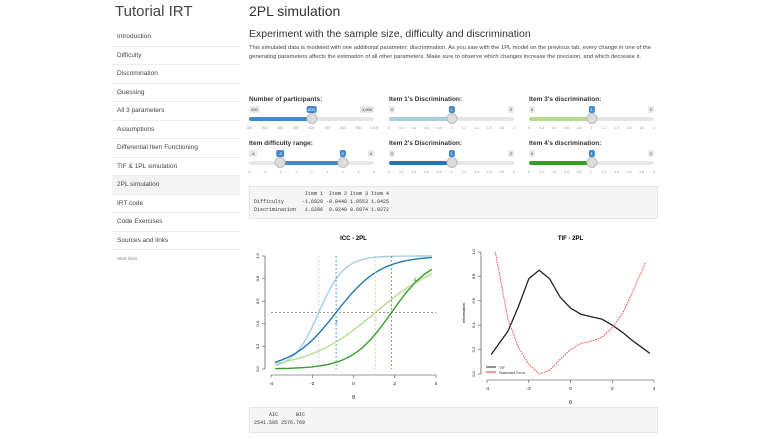 This screenshot has height=439, width=768. Describe the element at coordinates (342, 128) in the screenshot. I see `slider-tick-label: 800` at that location.